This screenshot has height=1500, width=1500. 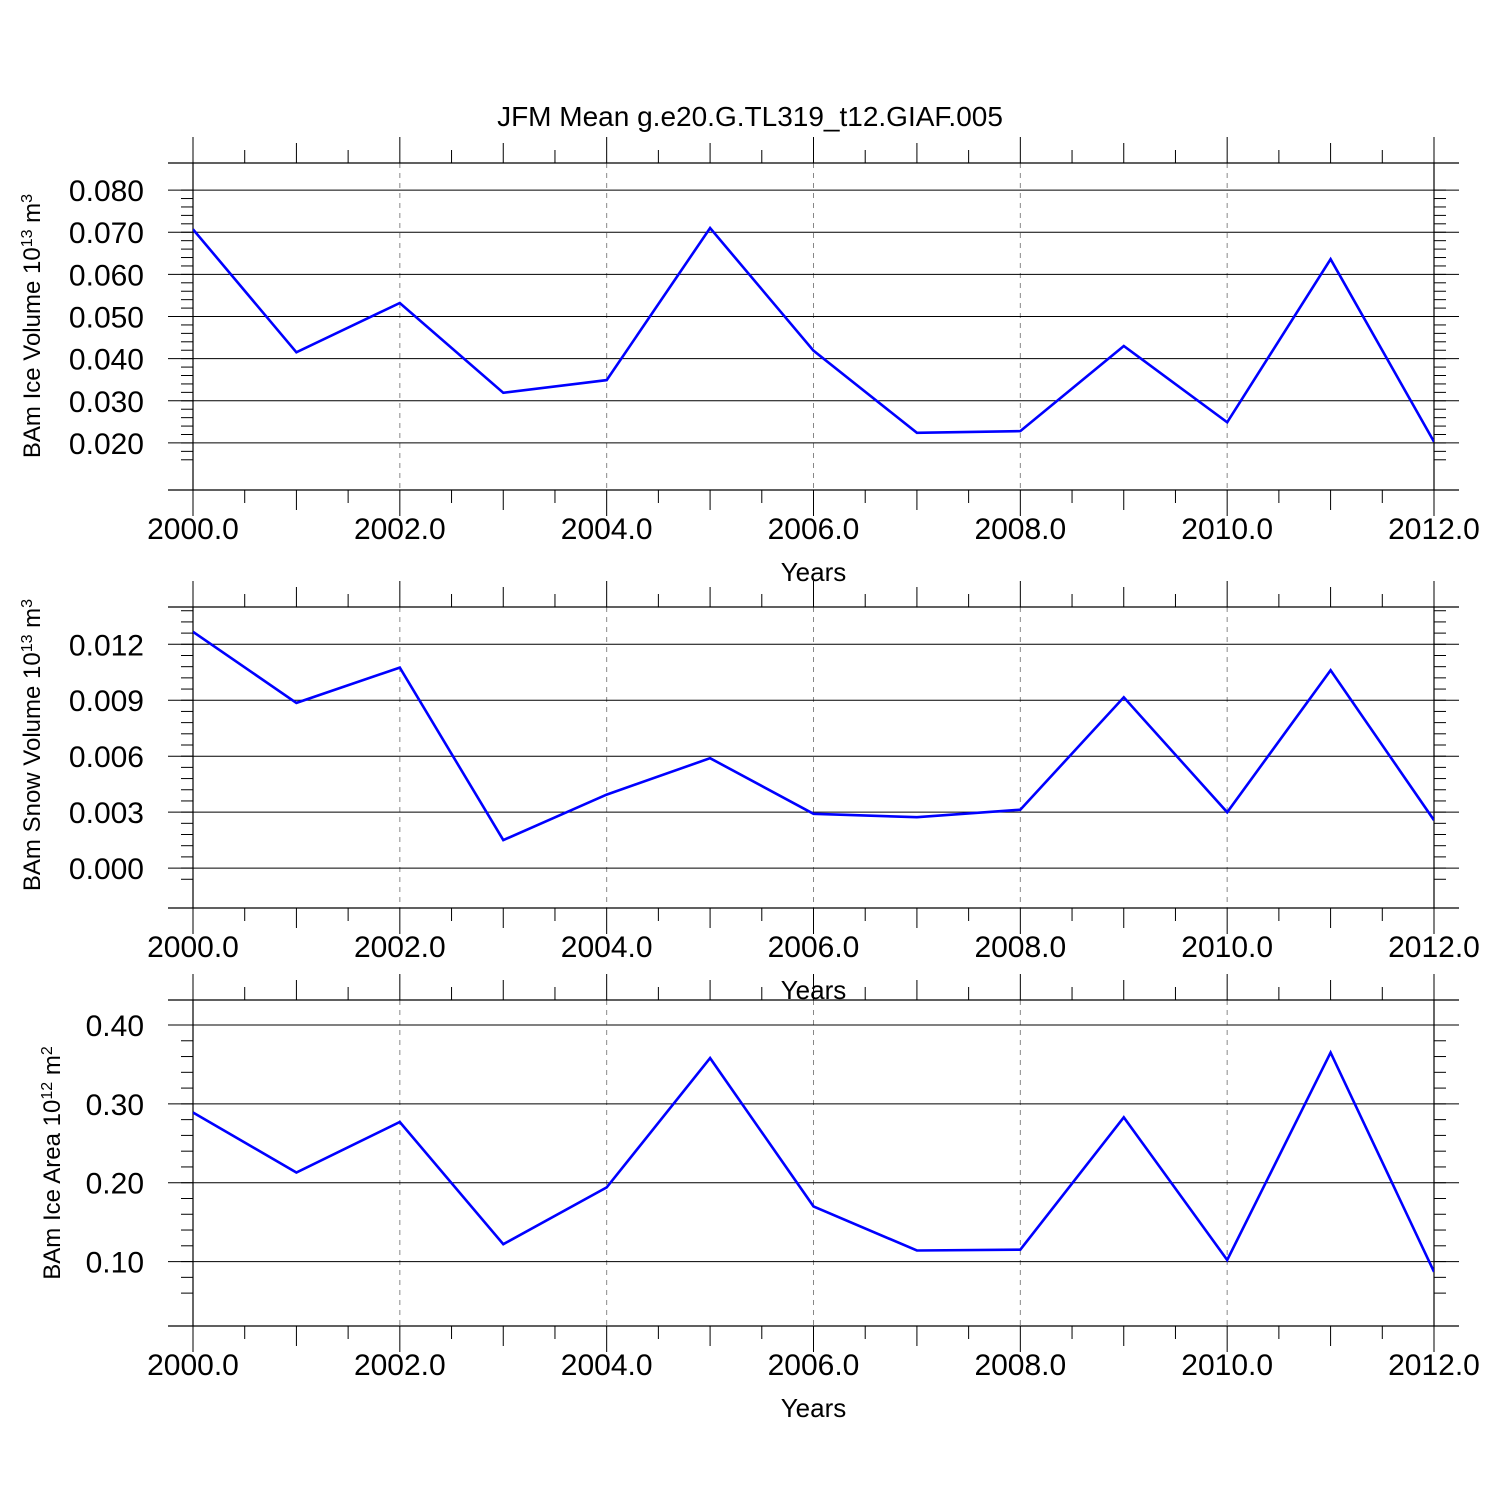 I want to click on y-tick-label: 0.006, so click(x=106, y=757).